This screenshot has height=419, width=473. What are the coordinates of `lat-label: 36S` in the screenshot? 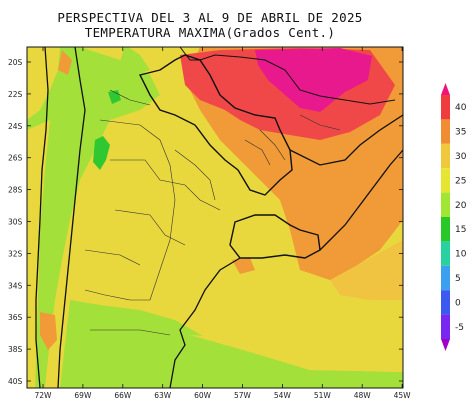 It's located at (15, 317).